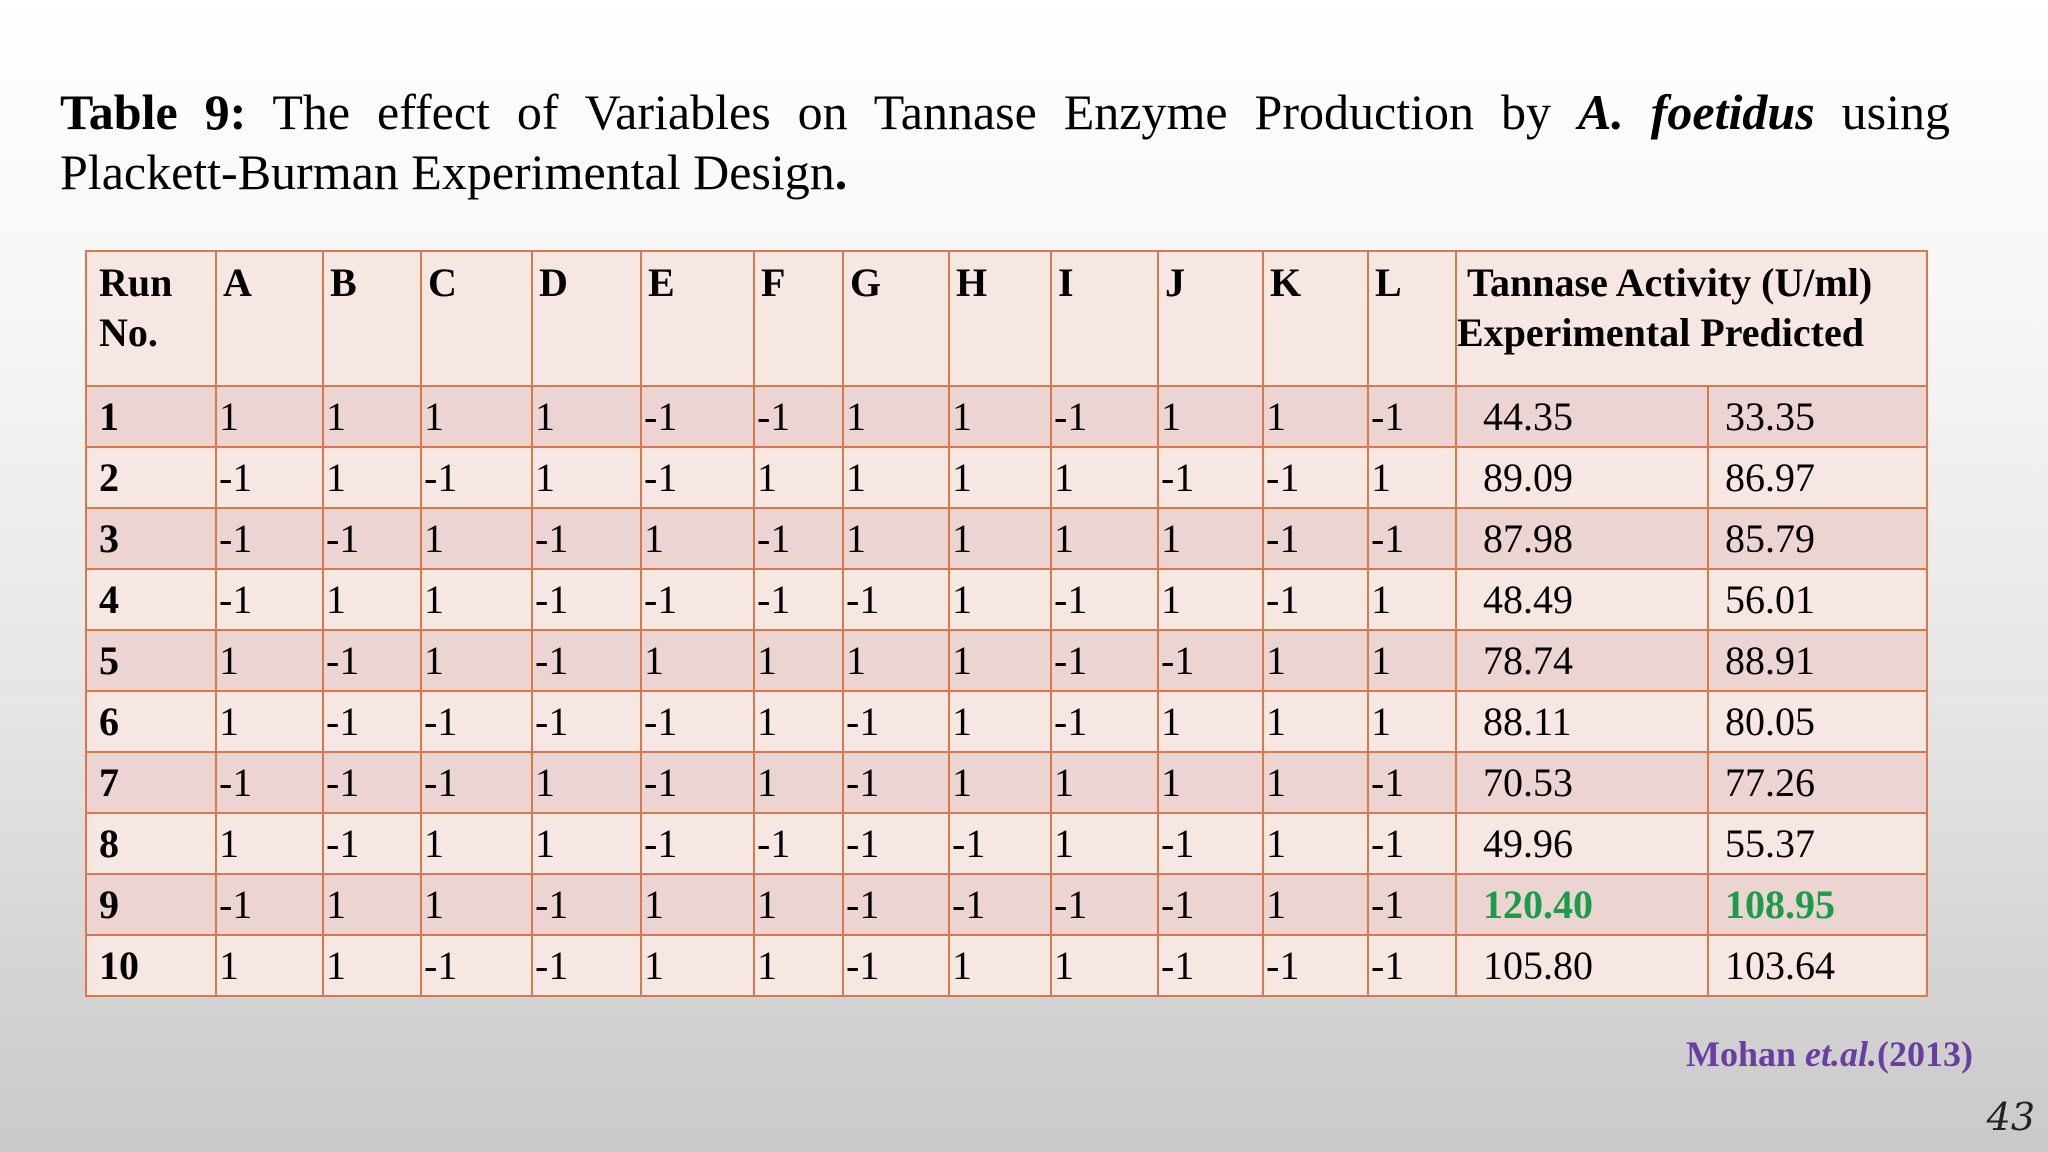 This screenshot has width=2048, height=1152. What do you see at coordinates (1817, 721) in the screenshot?
I see `predicted-activity-cell: 80.05` at bounding box center [1817, 721].